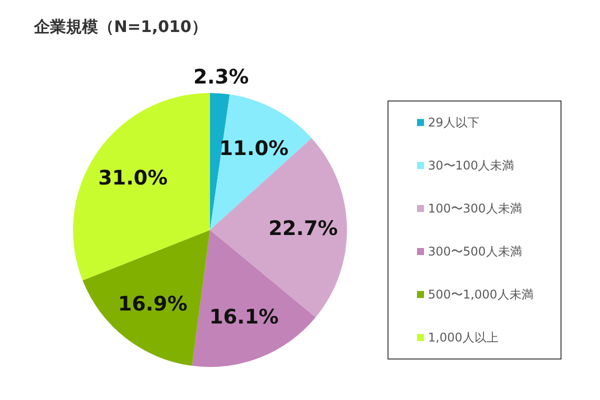 The height and width of the screenshot is (400, 600). What do you see at coordinates (153, 303) in the screenshot?
I see `data-label: 16.9%` at bounding box center [153, 303].